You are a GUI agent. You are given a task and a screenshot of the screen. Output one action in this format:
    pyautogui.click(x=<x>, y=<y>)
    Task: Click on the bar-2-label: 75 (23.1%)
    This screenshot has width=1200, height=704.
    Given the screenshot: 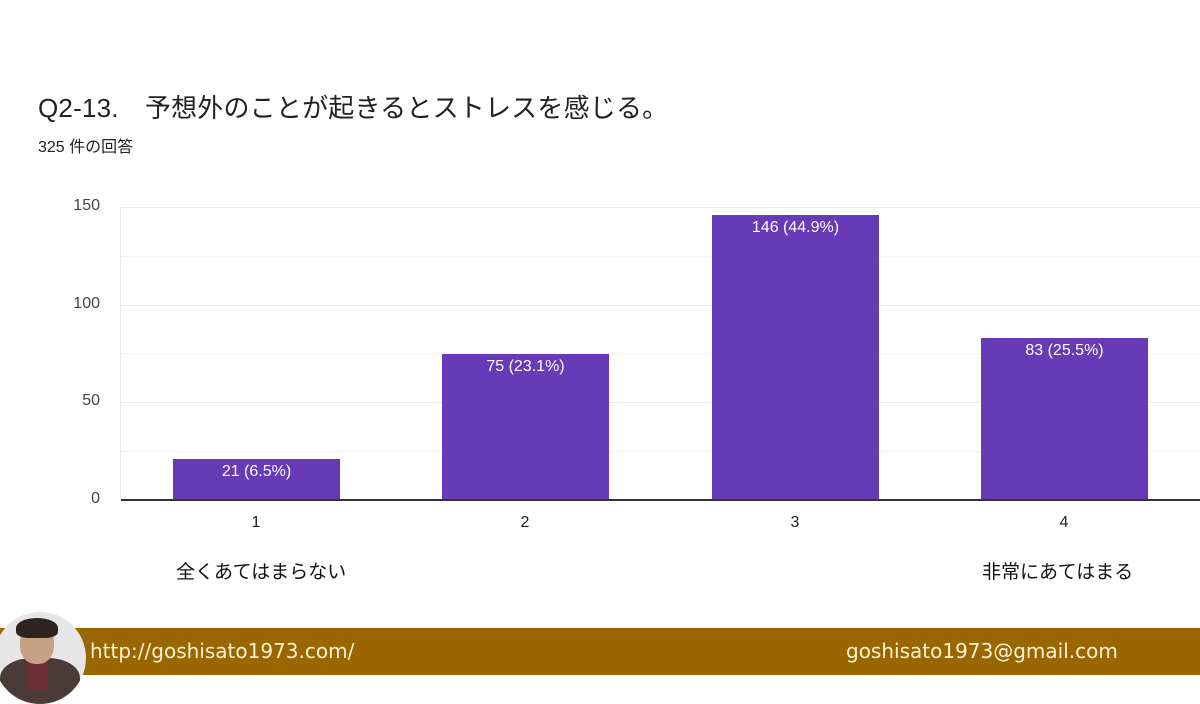 What is the action you would take?
    pyautogui.click(x=525, y=366)
    